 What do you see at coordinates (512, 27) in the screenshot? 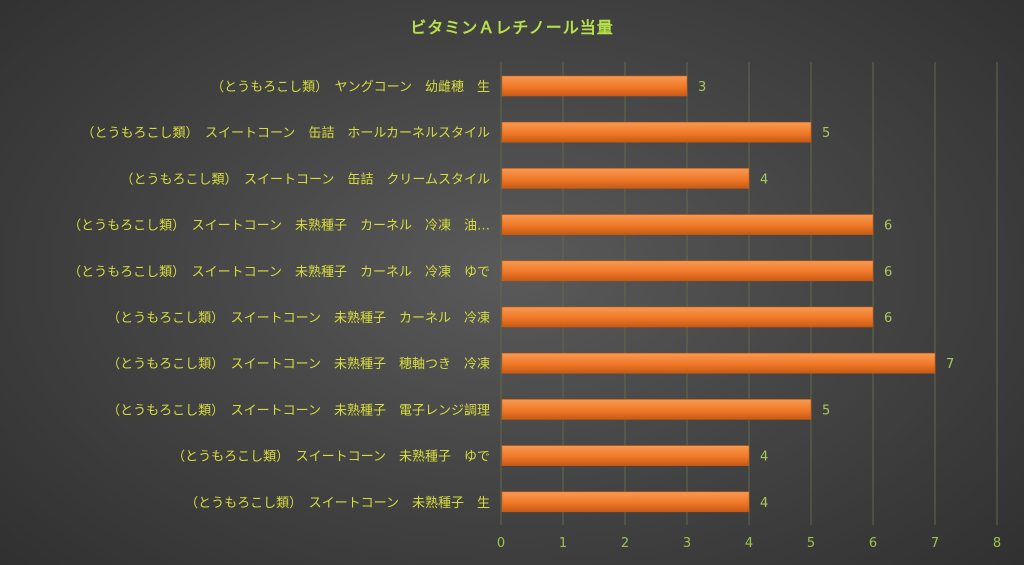
I see `chart-title: ビタミンＡレチノール当量` at bounding box center [512, 27].